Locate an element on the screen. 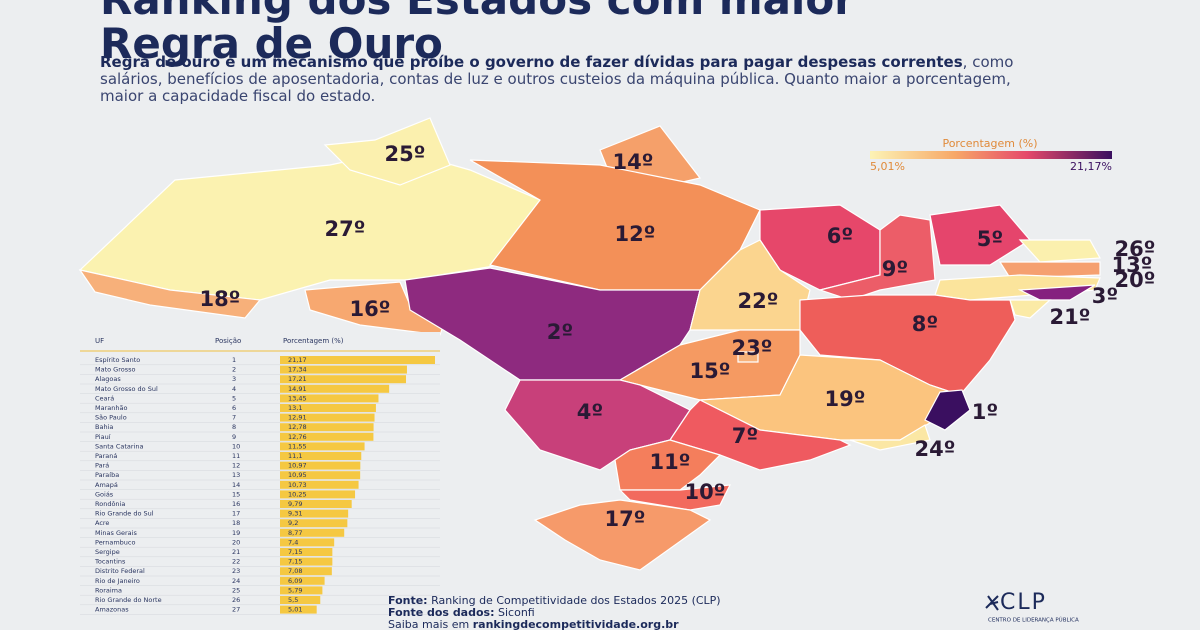 Image resolution: width=1200 pixels, height=630 pixels. percentage: 8,77 is located at coordinates (295, 533).